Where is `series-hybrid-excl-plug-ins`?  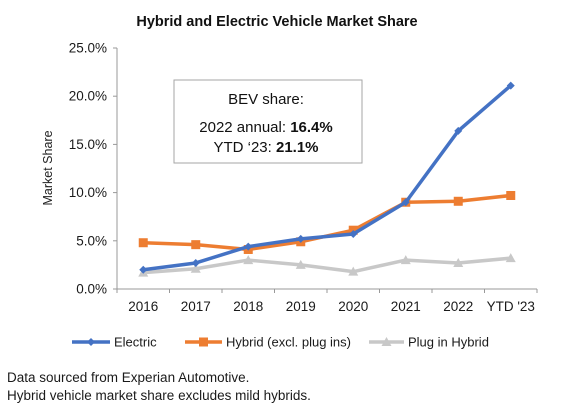 series-hybrid-excl-plug-ins is located at coordinates (327, 222).